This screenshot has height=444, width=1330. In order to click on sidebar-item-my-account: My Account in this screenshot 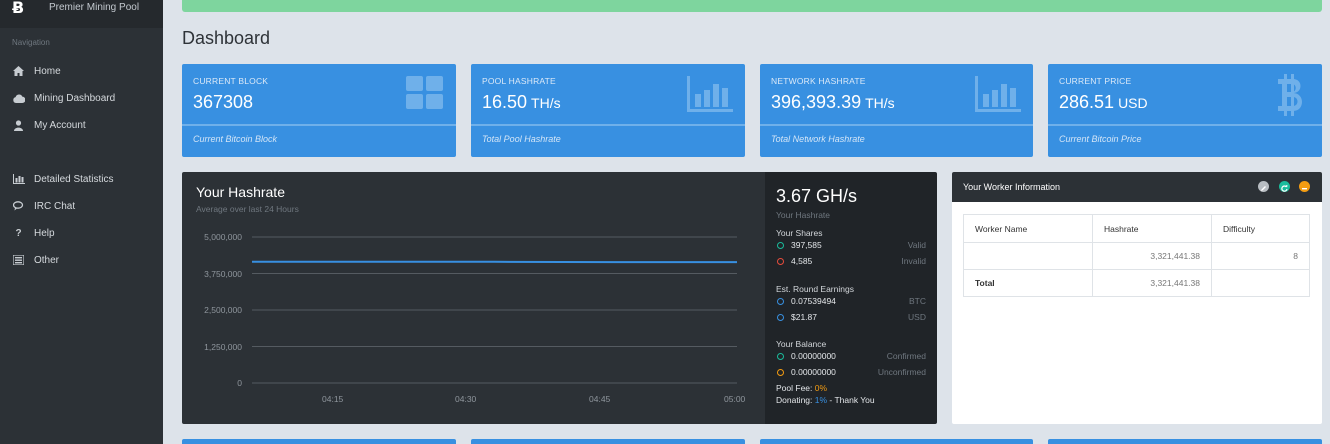, I will do `click(81, 125)`.